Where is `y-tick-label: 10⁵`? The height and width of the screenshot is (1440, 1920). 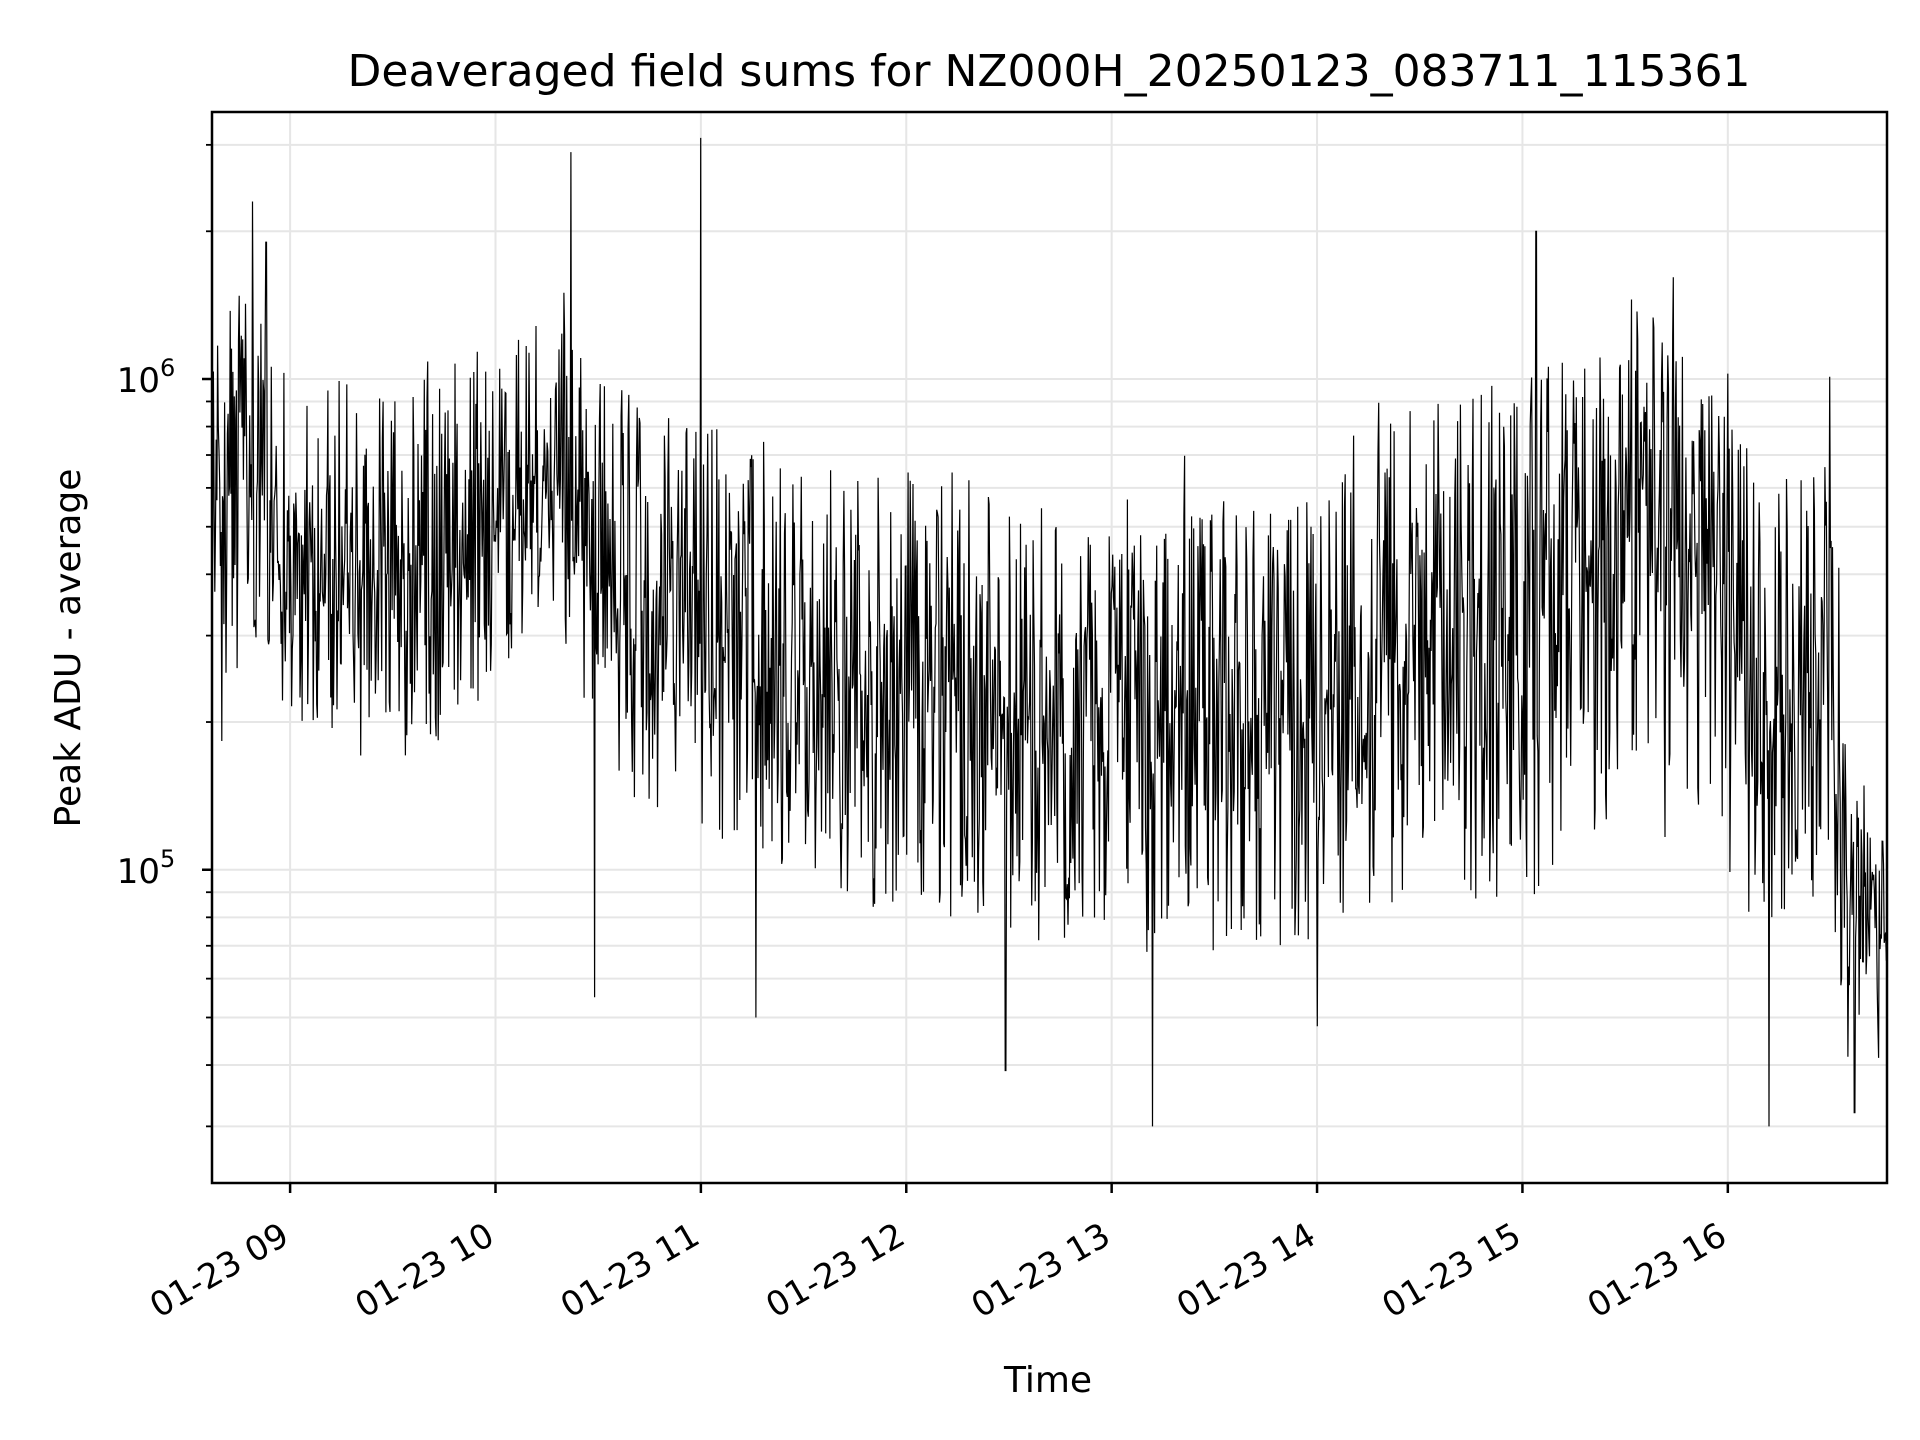
y-tick-label: 10⁵ is located at coordinates (146, 868).